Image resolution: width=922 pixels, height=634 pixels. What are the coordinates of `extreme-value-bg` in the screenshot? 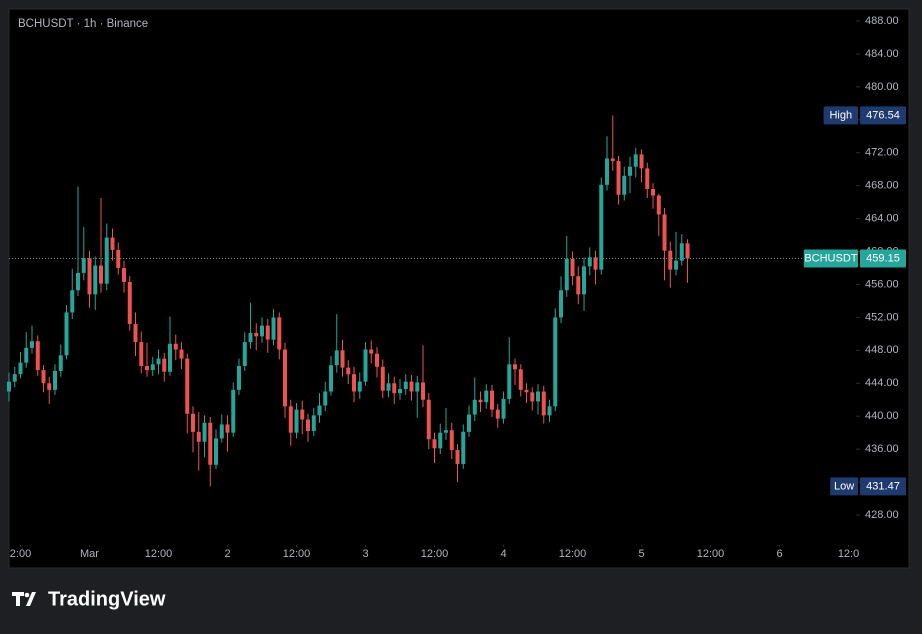 It's located at (883, 486).